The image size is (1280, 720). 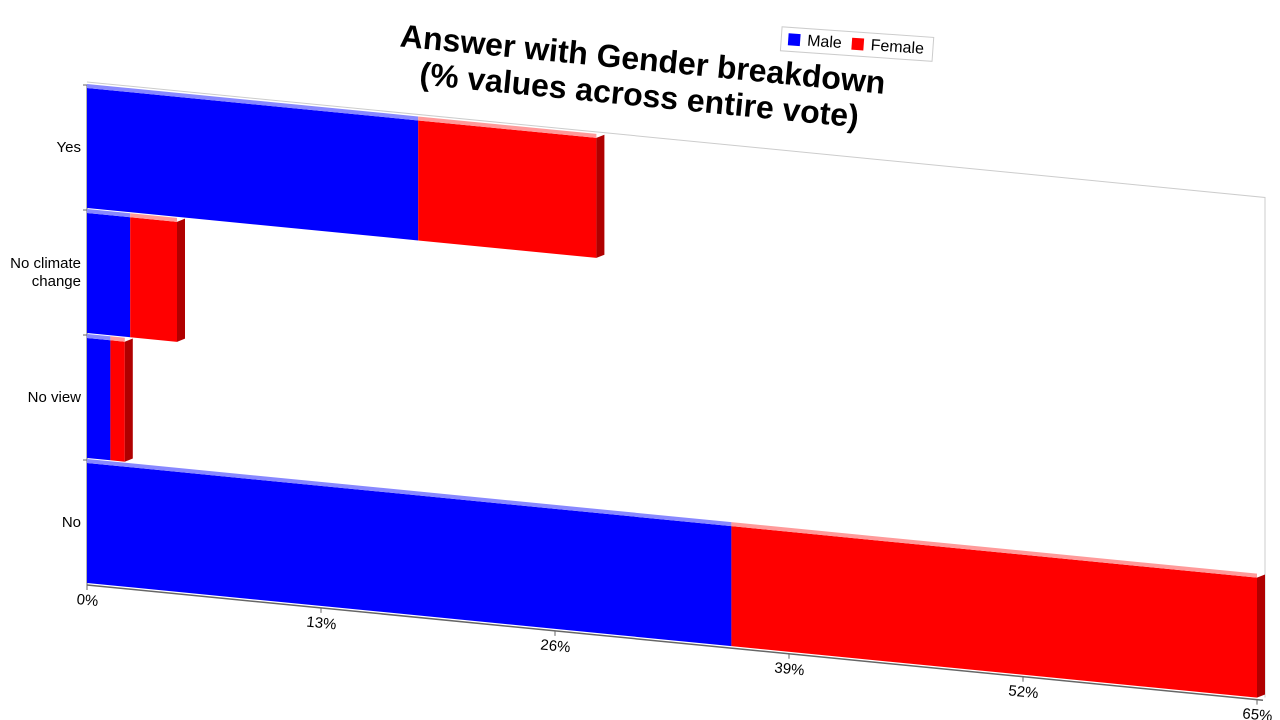 I want to click on x-tick-label: 65%, so click(x=1258, y=712).